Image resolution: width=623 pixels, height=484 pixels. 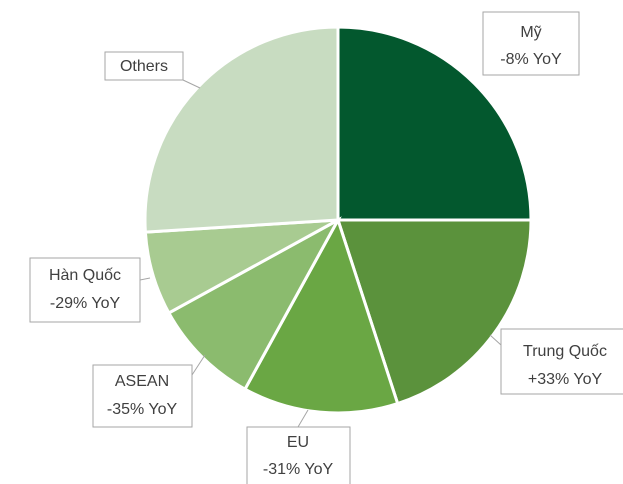 What do you see at coordinates (298, 469) in the screenshot?
I see `slice-annotation: -31% YoY` at bounding box center [298, 469].